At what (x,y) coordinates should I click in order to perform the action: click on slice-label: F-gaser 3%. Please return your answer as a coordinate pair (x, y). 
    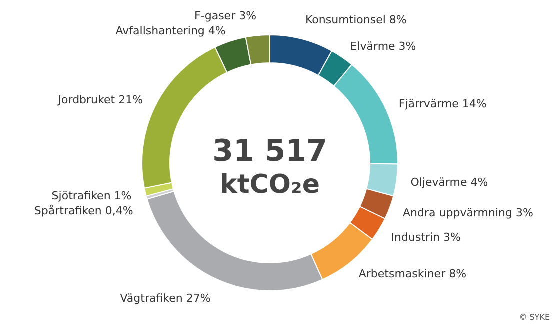
    Looking at the image, I should click on (225, 16).